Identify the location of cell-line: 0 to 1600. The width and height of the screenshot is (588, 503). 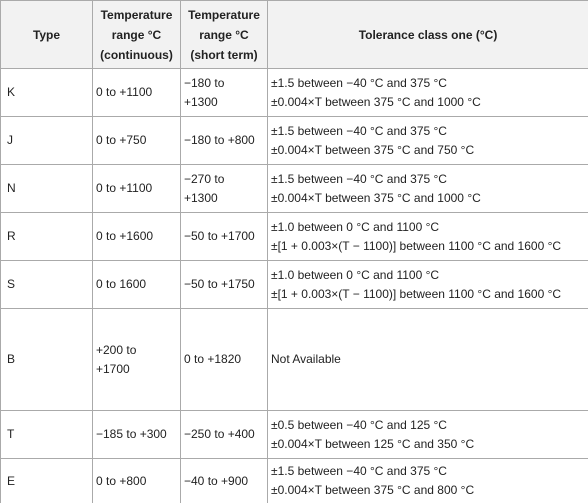
(121, 284).